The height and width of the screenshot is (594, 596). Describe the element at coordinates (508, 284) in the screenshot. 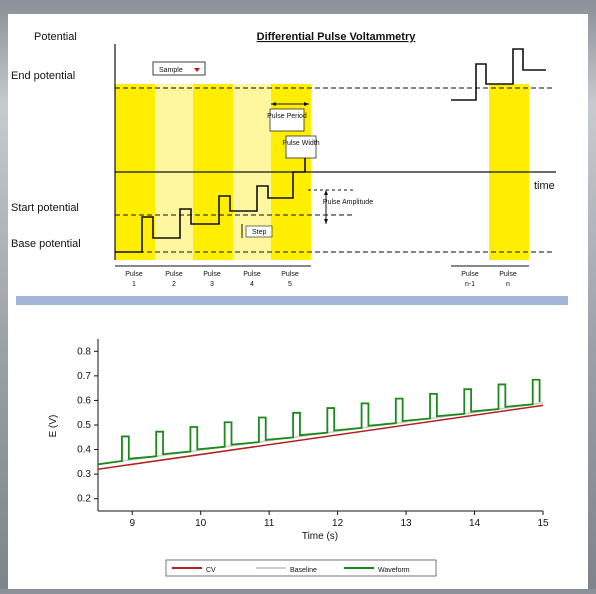

I see `end-pulse-label-number: n` at that location.